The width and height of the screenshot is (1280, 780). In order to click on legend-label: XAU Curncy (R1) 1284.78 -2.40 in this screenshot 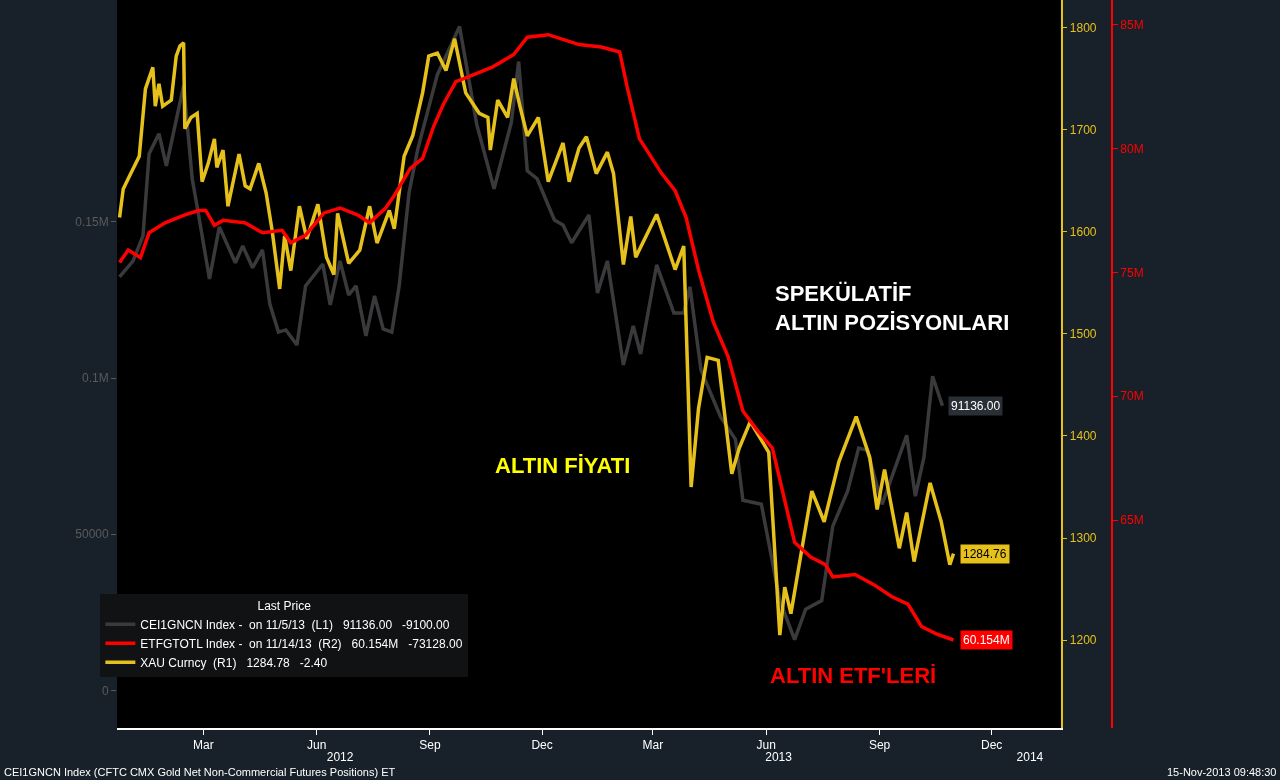, I will do `click(234, 662)`.